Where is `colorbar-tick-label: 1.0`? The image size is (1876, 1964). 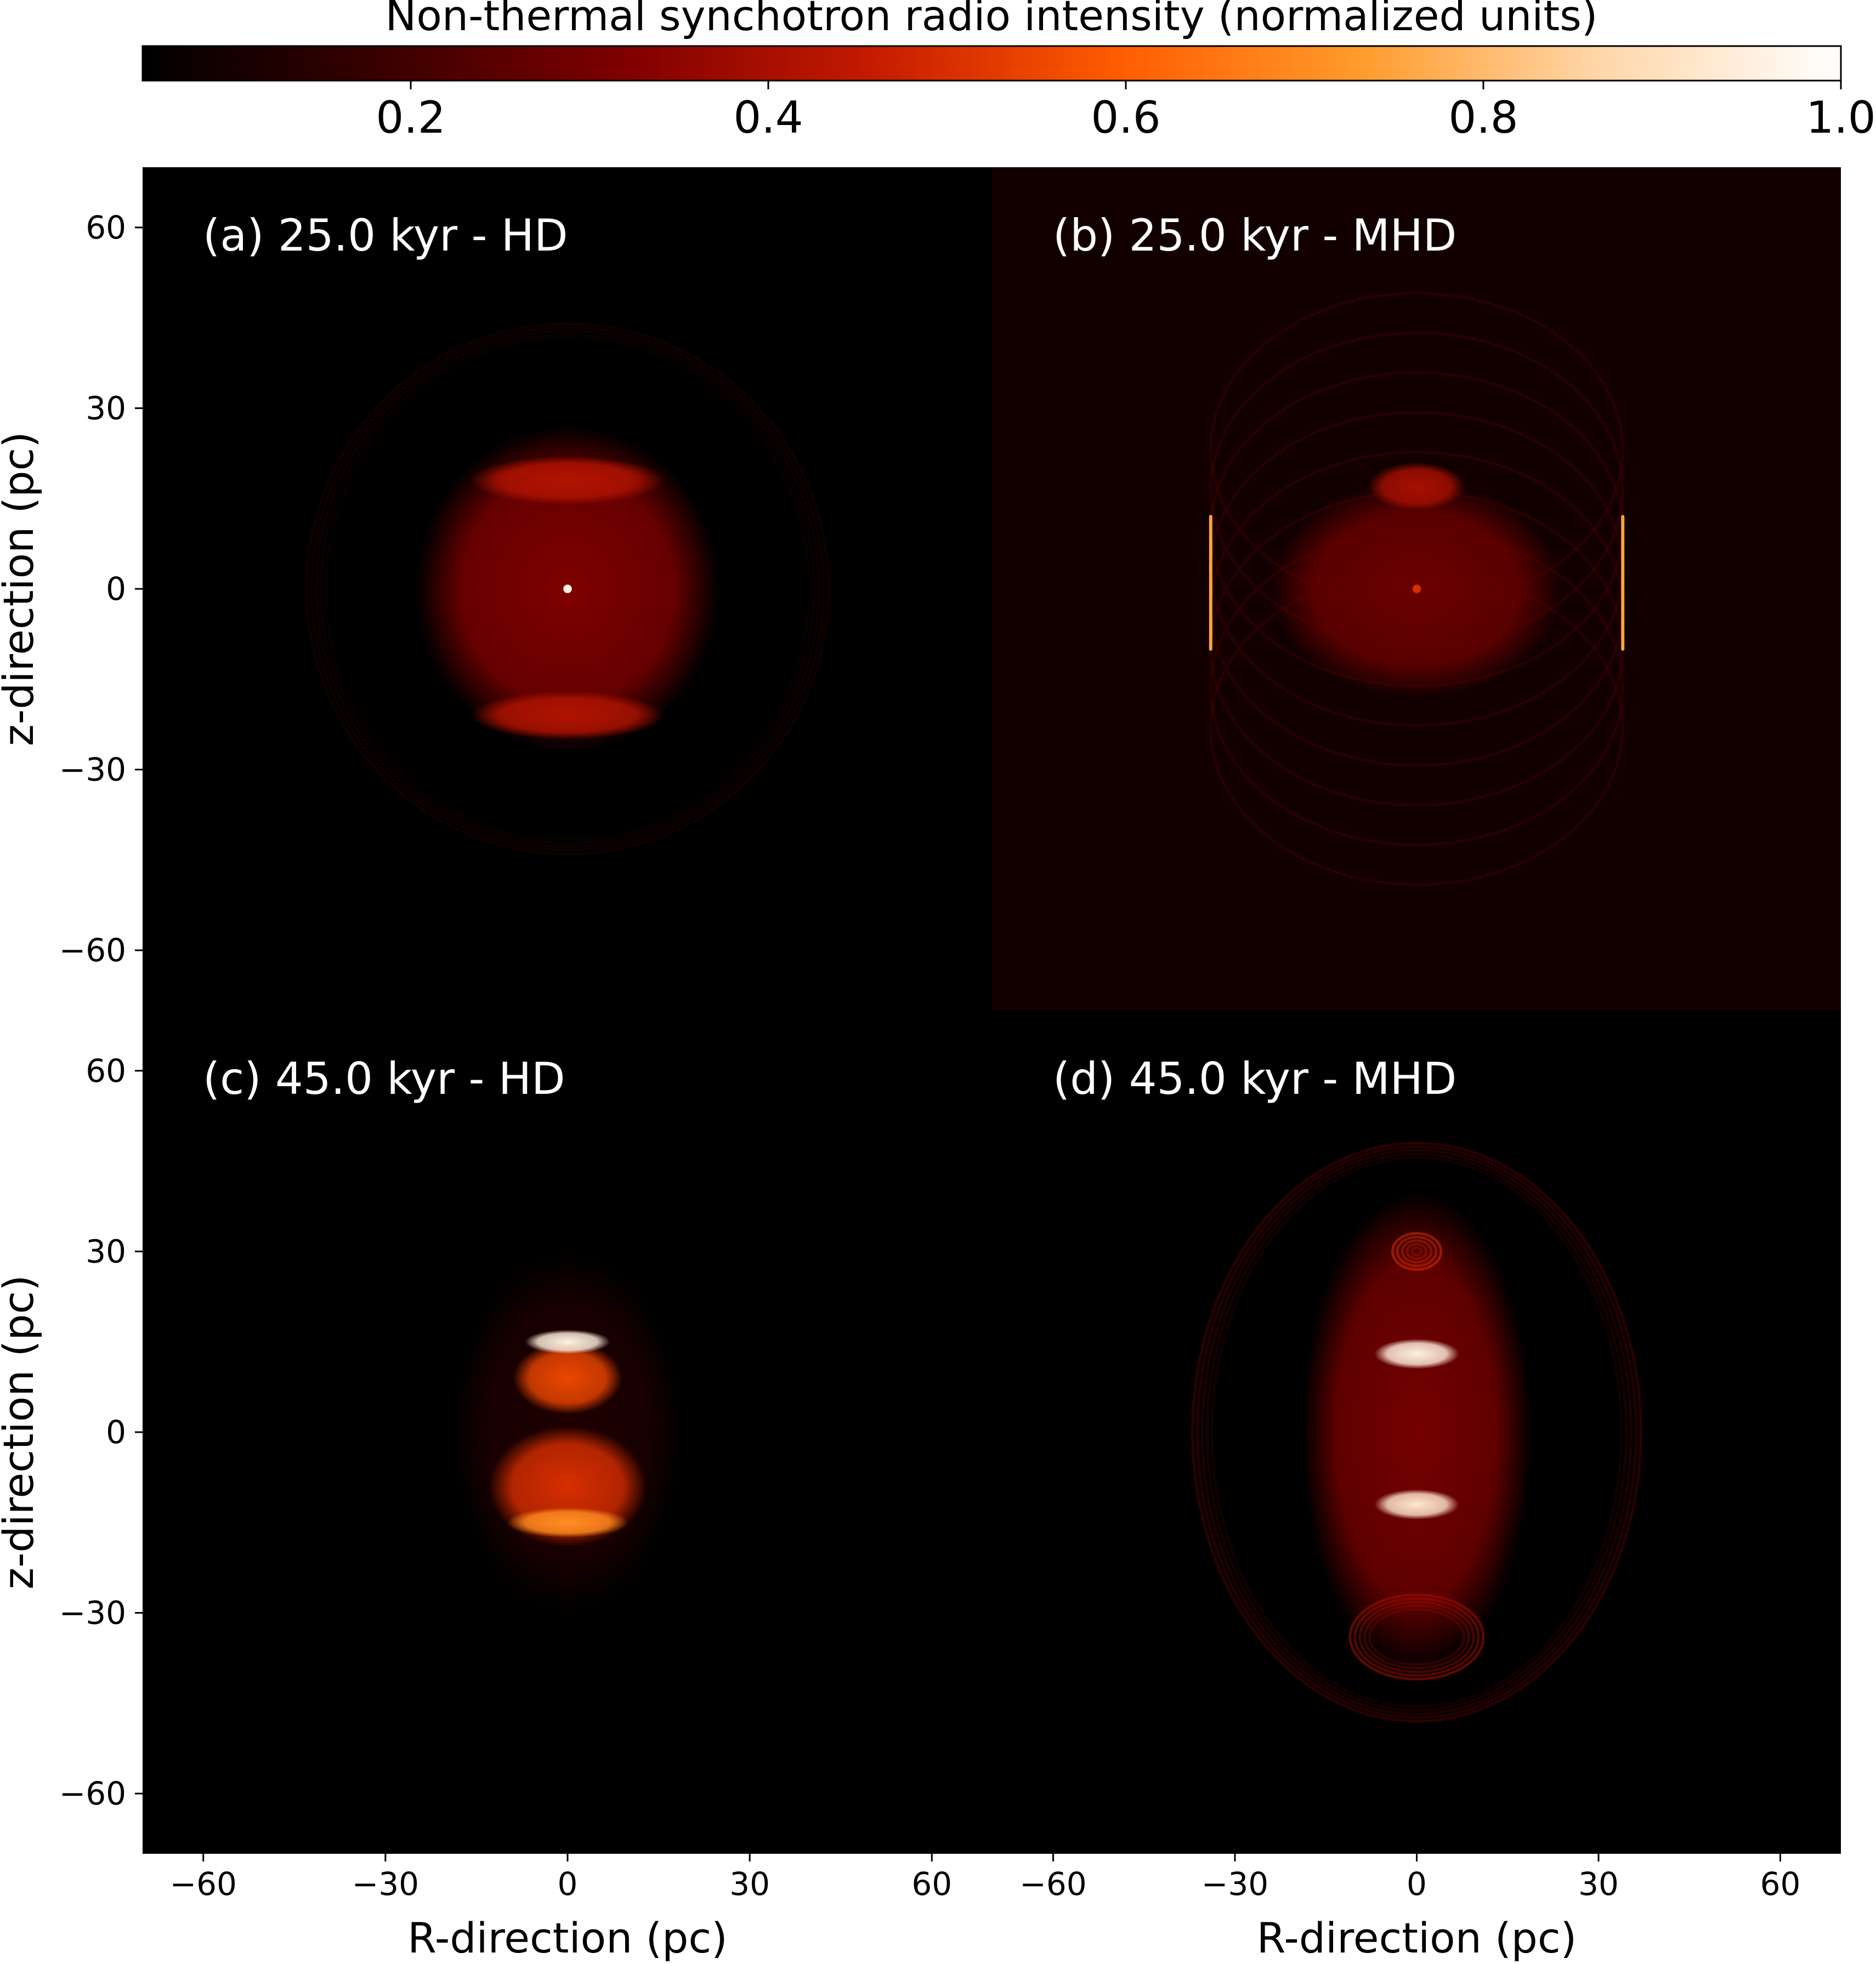
colorbar-tick-label: 1.0 is located at coordinates (1840, 117).